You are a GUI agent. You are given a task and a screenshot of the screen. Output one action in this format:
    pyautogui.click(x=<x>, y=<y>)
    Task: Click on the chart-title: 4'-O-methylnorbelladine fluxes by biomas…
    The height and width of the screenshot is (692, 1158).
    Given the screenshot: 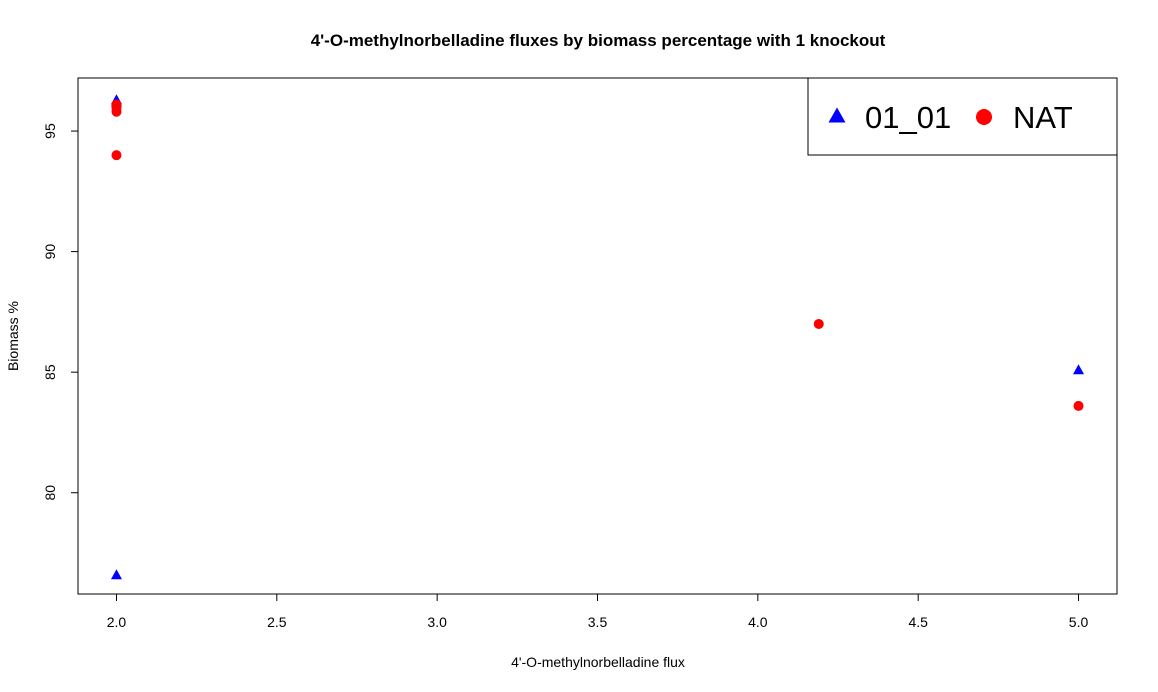 What is the action you would take?
    pyautogui.click(x=598, y=40)
    